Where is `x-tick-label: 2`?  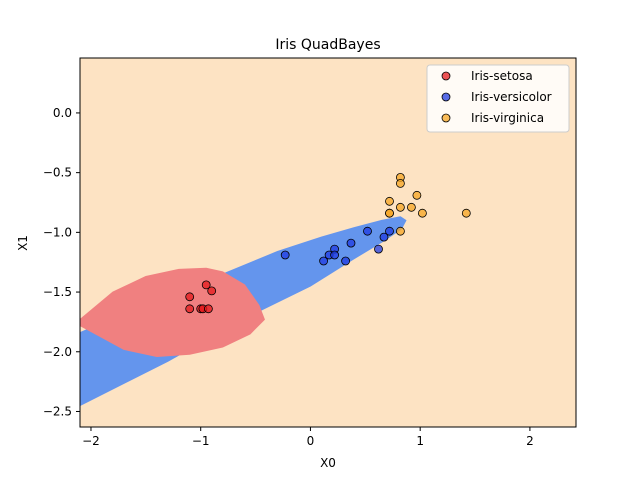 x-tick-label: 2 is located at coordinates (530, 441).